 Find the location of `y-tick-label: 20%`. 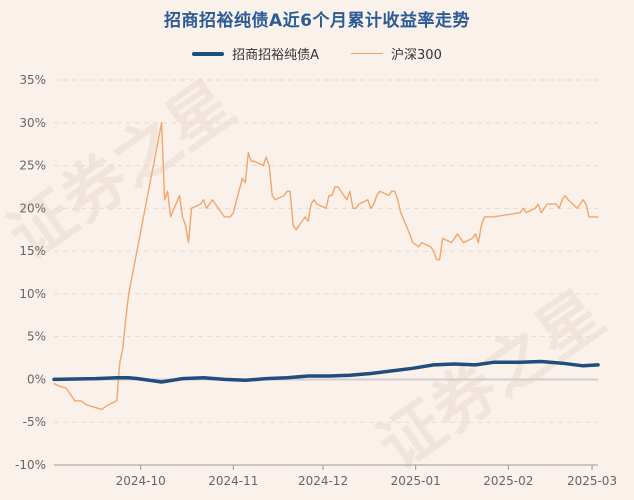

y-tick-label: 20% is located at coordinates (32, 208).